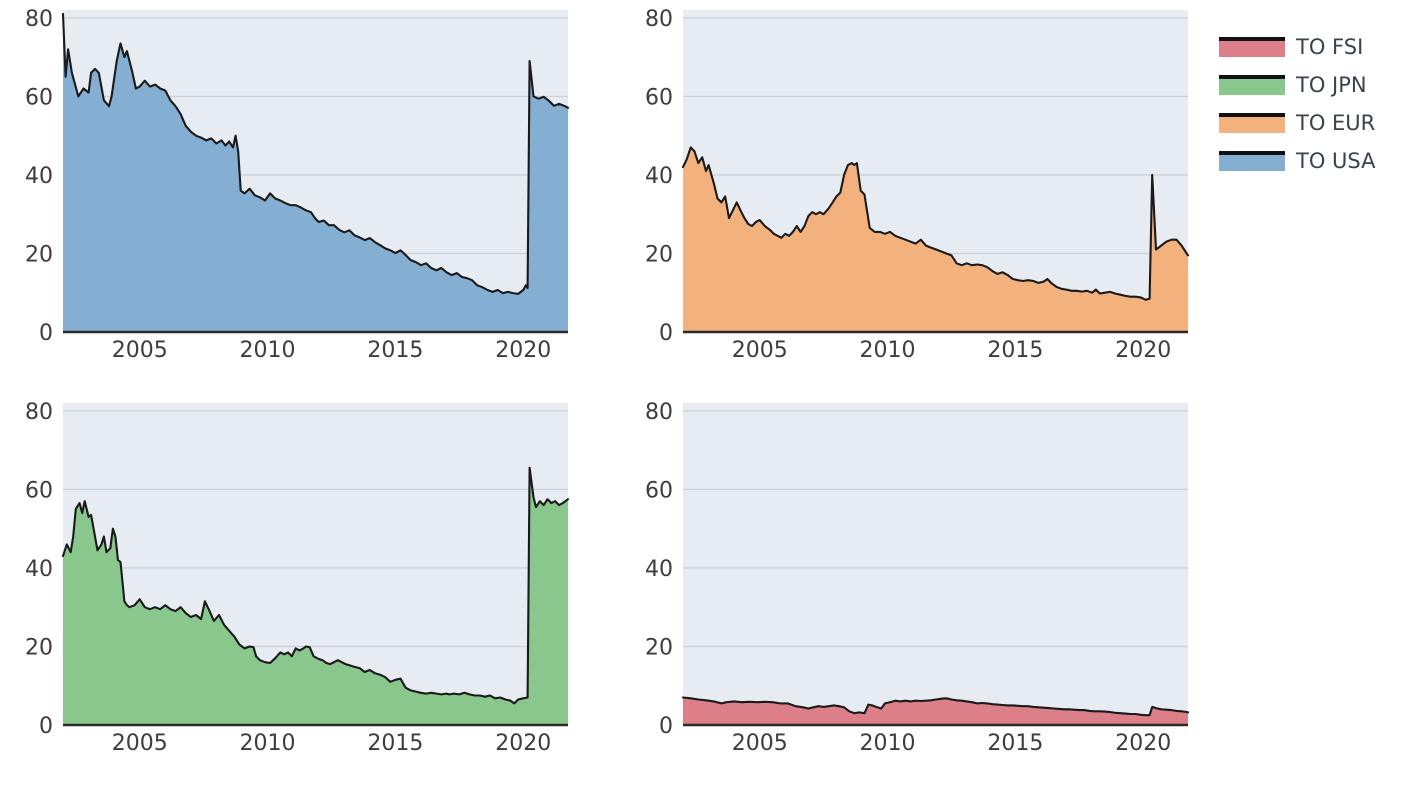 This screenshot has width=1422, height=796. Describe the element at coordinates (1252, 123) in the screenshot. I see `legend-swatch-to-eur` at that location.